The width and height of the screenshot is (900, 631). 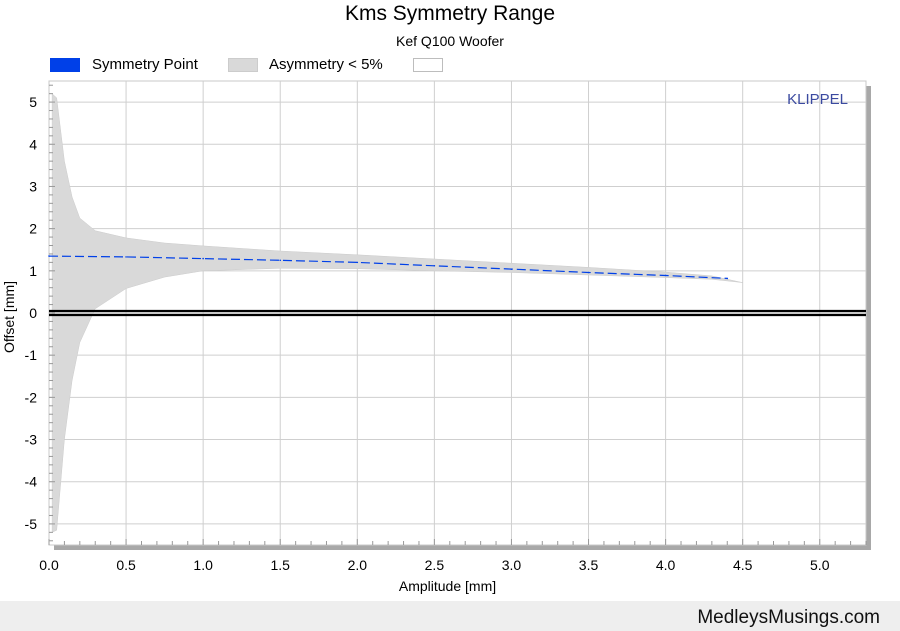 I want to click on x-tick-label: 1.5, so click(x=280, y=565).